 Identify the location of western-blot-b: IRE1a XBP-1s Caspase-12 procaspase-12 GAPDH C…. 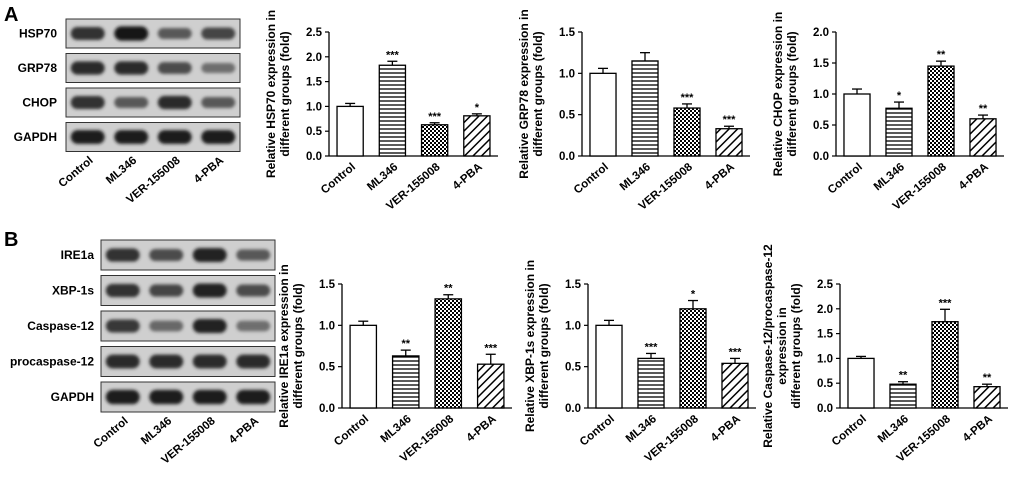
(143, 353).